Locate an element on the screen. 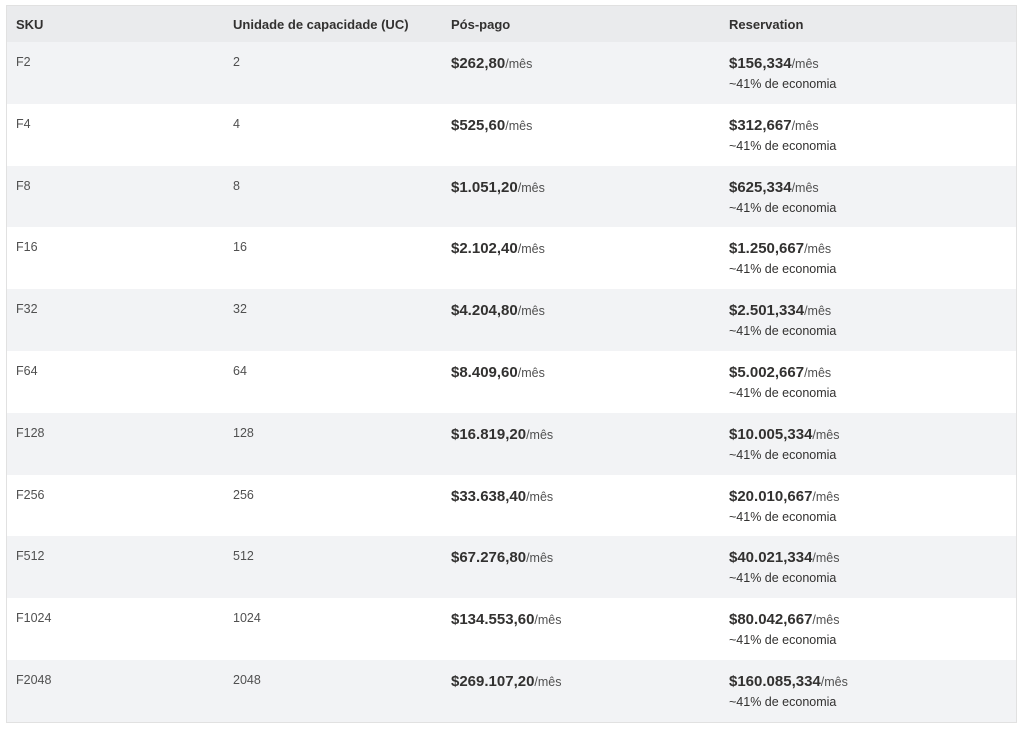  pay-as-you-go-cell: $2.102,40/mês is located at coordinates (581, 242).